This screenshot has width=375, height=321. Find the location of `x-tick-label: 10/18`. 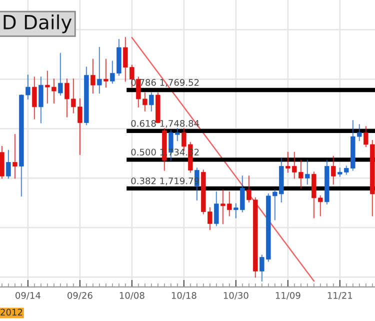

x-tick-label: 10/18 is located at coordinates (184, 296).